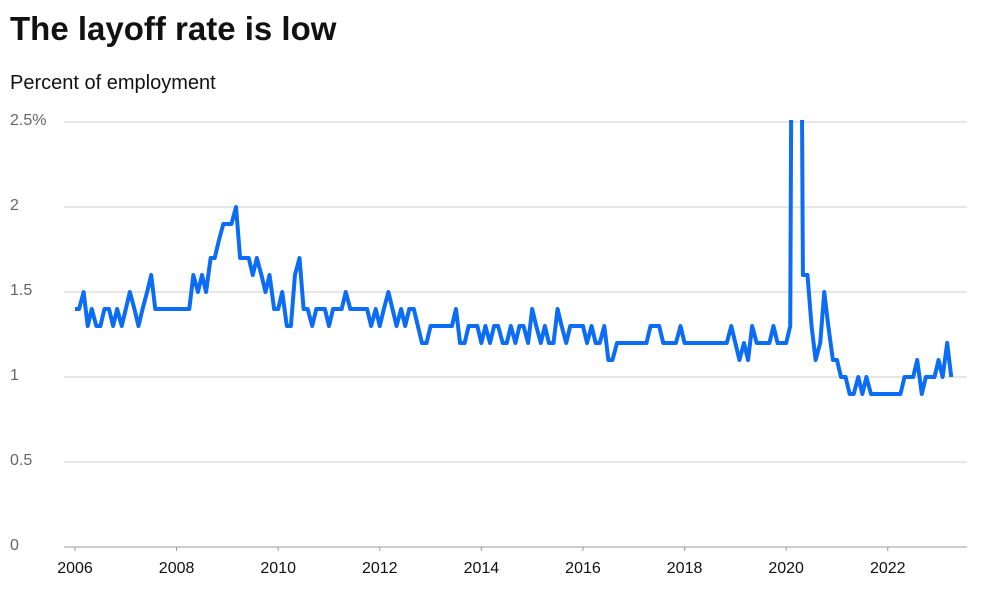  I want to click on y-tick-label: 2.5%, so click(28, 120).